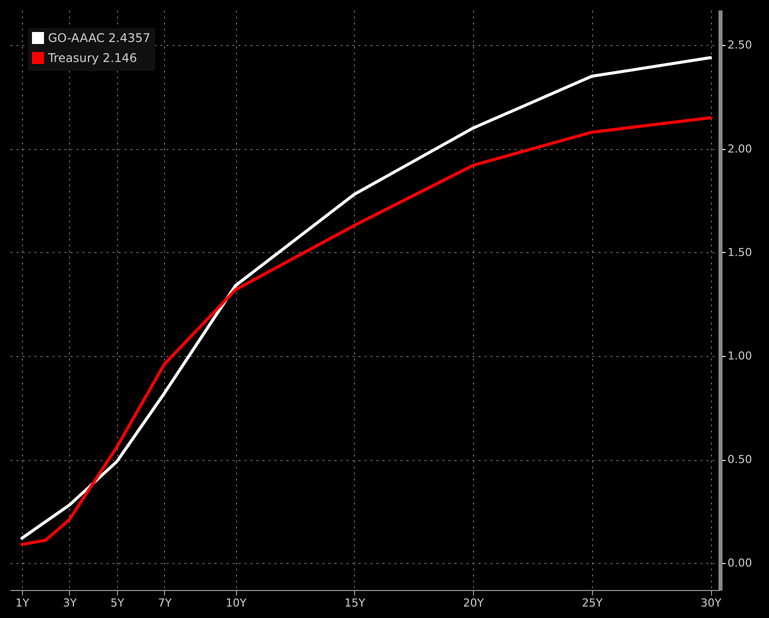  Describe the element at coordinates (740, 45) in the screenshot. I see `y-tick-label: 2.50` at that location.